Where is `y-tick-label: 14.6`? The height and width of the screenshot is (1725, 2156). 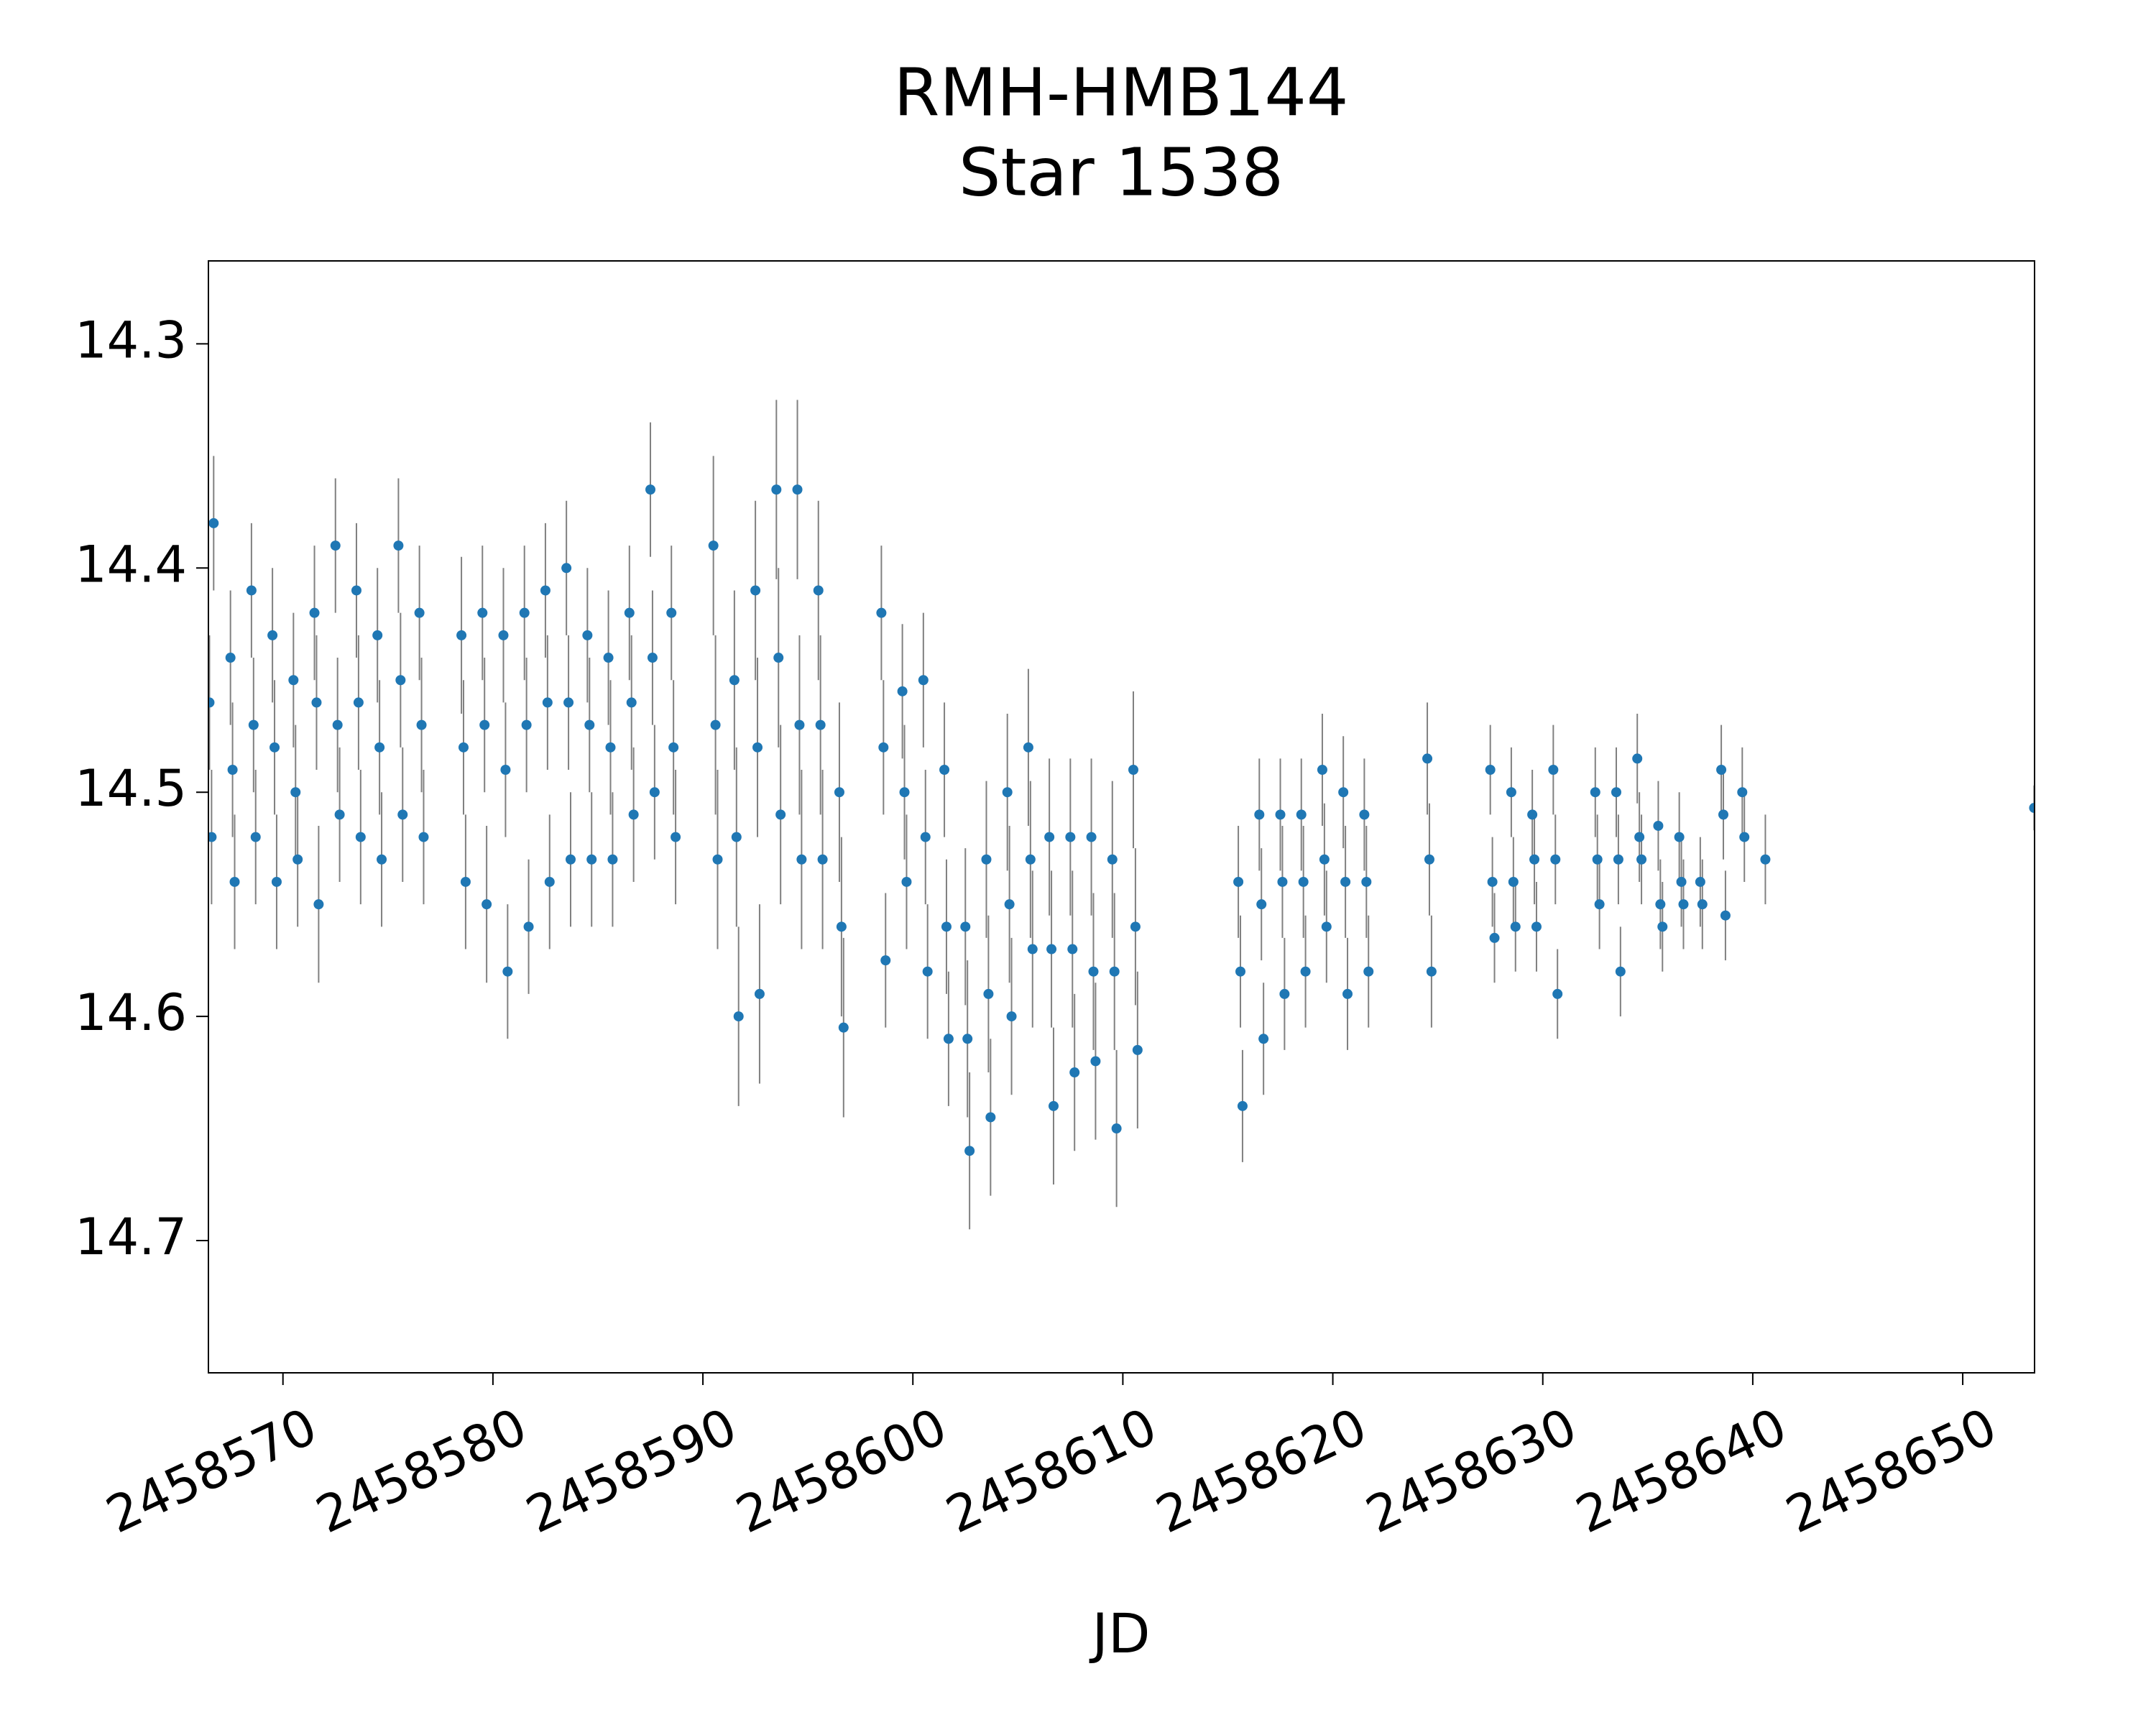 y-tick-label: 14.6 is located at coordinates (131, 1012).